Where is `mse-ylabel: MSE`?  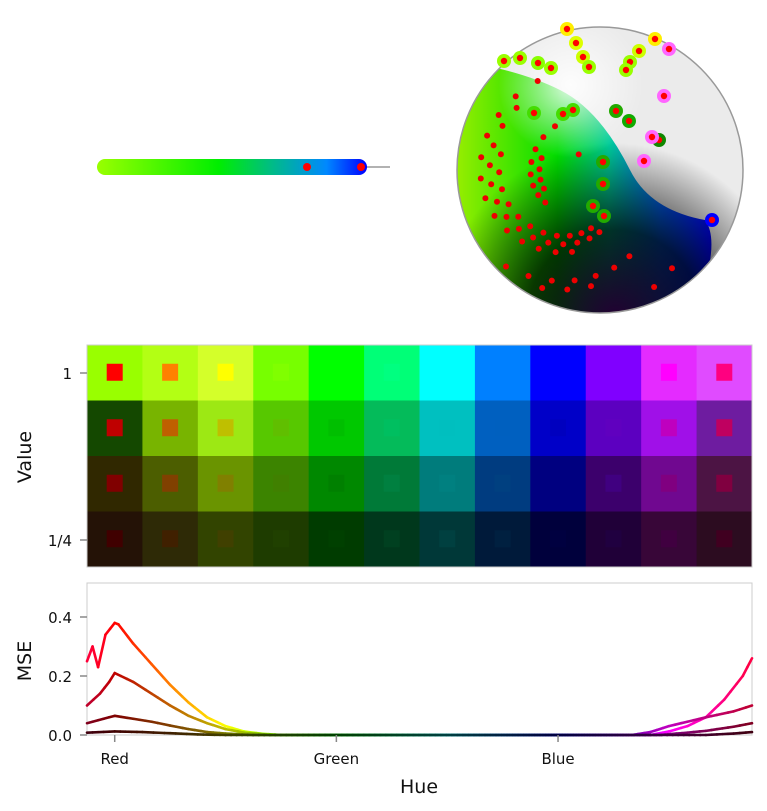 mse-ylabel: MSE is located at coordinates (25, 661).